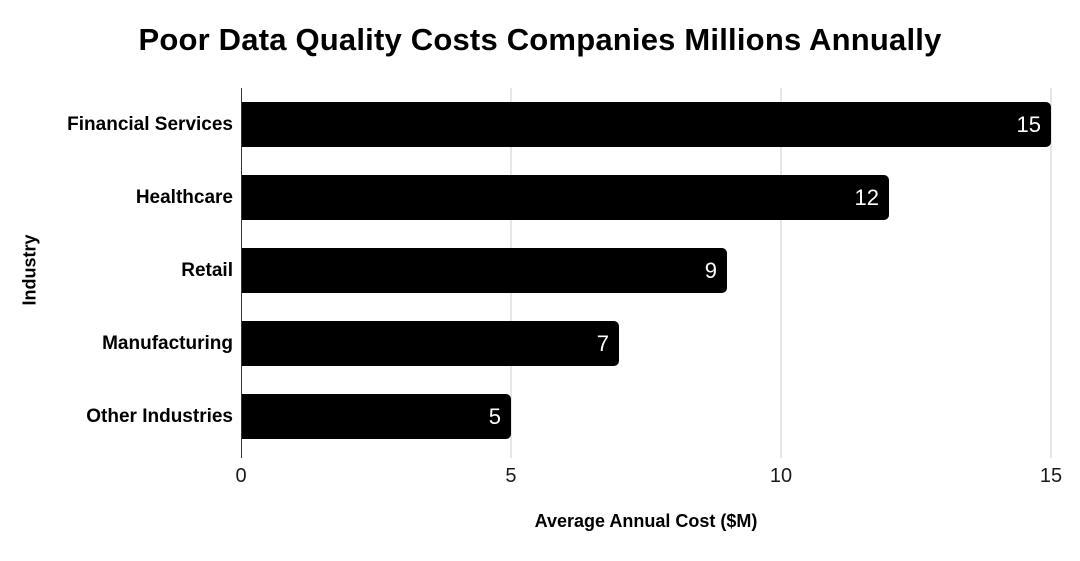  I want to click on bar-value-label: 9, so click(710, 270).